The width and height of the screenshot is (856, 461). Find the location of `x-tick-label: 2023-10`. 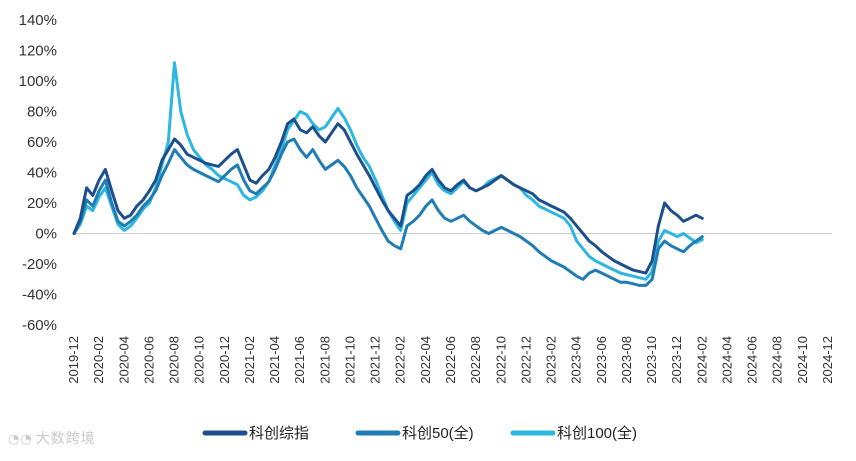

x-tick-label: 2023-10 is located at coordinates (651, 360).